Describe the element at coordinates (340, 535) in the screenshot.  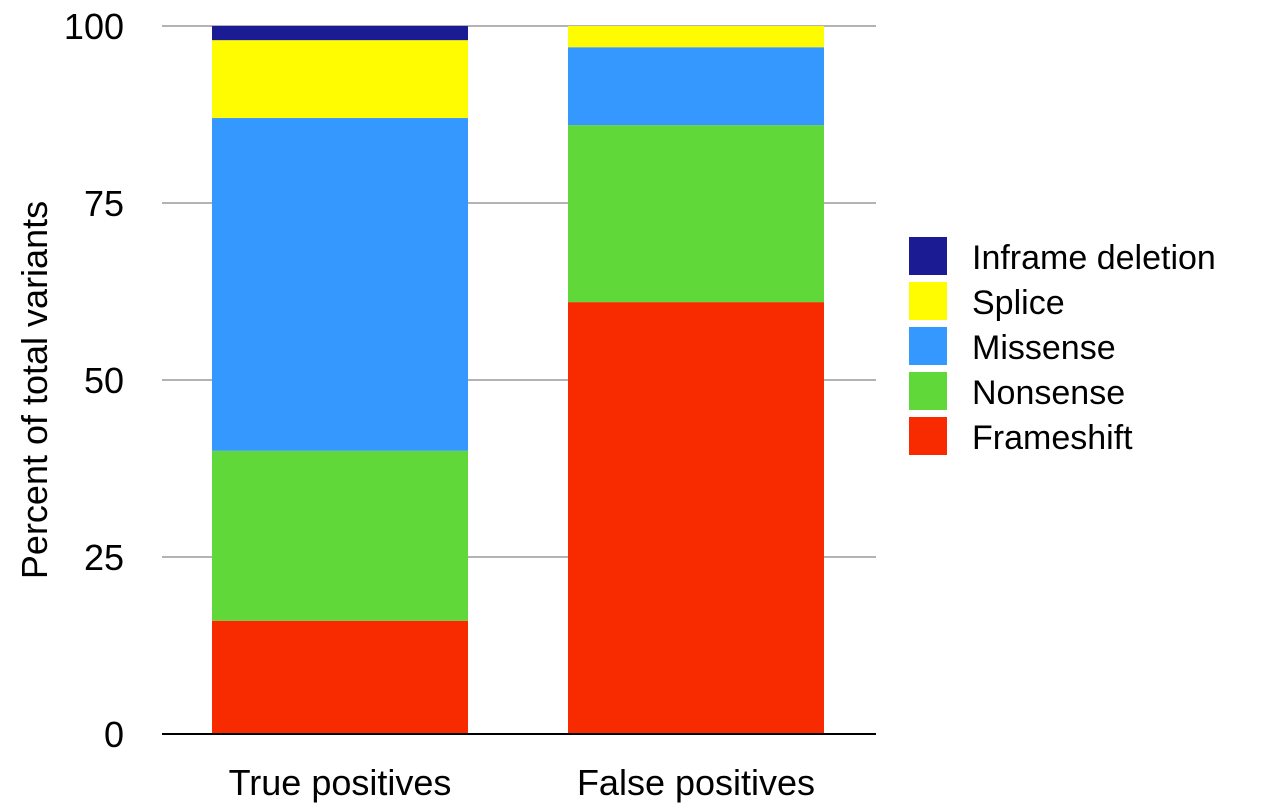
I see `bar-segment-nonsense-true-positives` at that location.